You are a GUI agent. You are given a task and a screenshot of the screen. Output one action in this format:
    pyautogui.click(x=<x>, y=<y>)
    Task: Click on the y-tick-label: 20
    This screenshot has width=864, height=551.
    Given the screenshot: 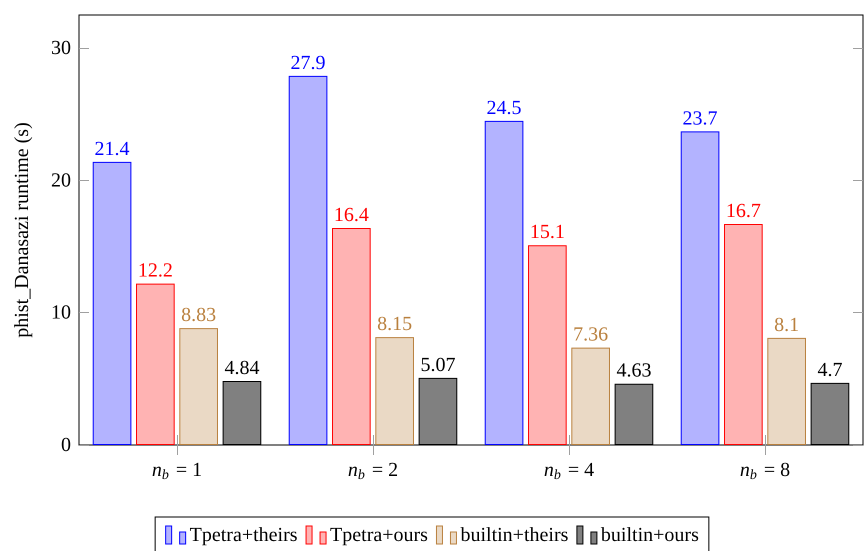 What is the action you would take?
    pyautogui.click(x=61, y=180)
    